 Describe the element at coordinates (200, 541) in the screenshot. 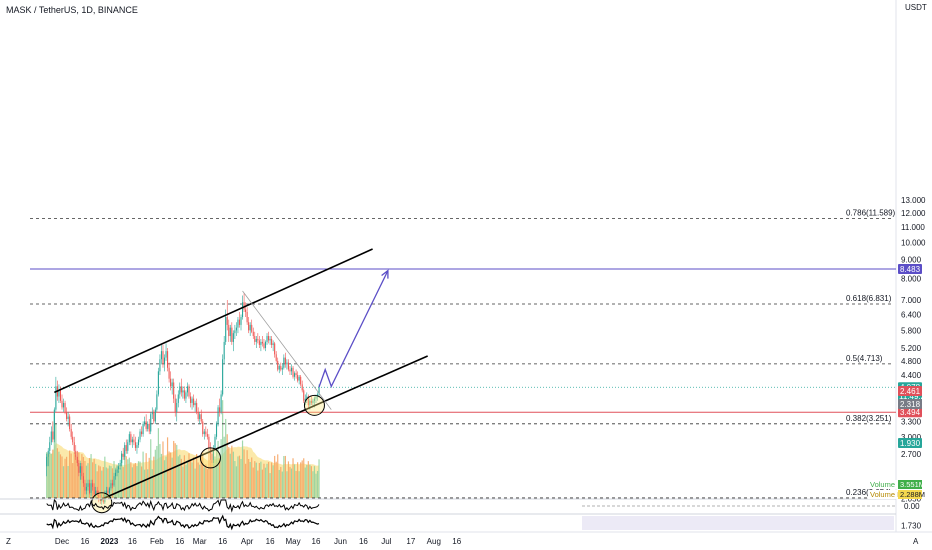

I see `time-tick-label: Mar` at that location.